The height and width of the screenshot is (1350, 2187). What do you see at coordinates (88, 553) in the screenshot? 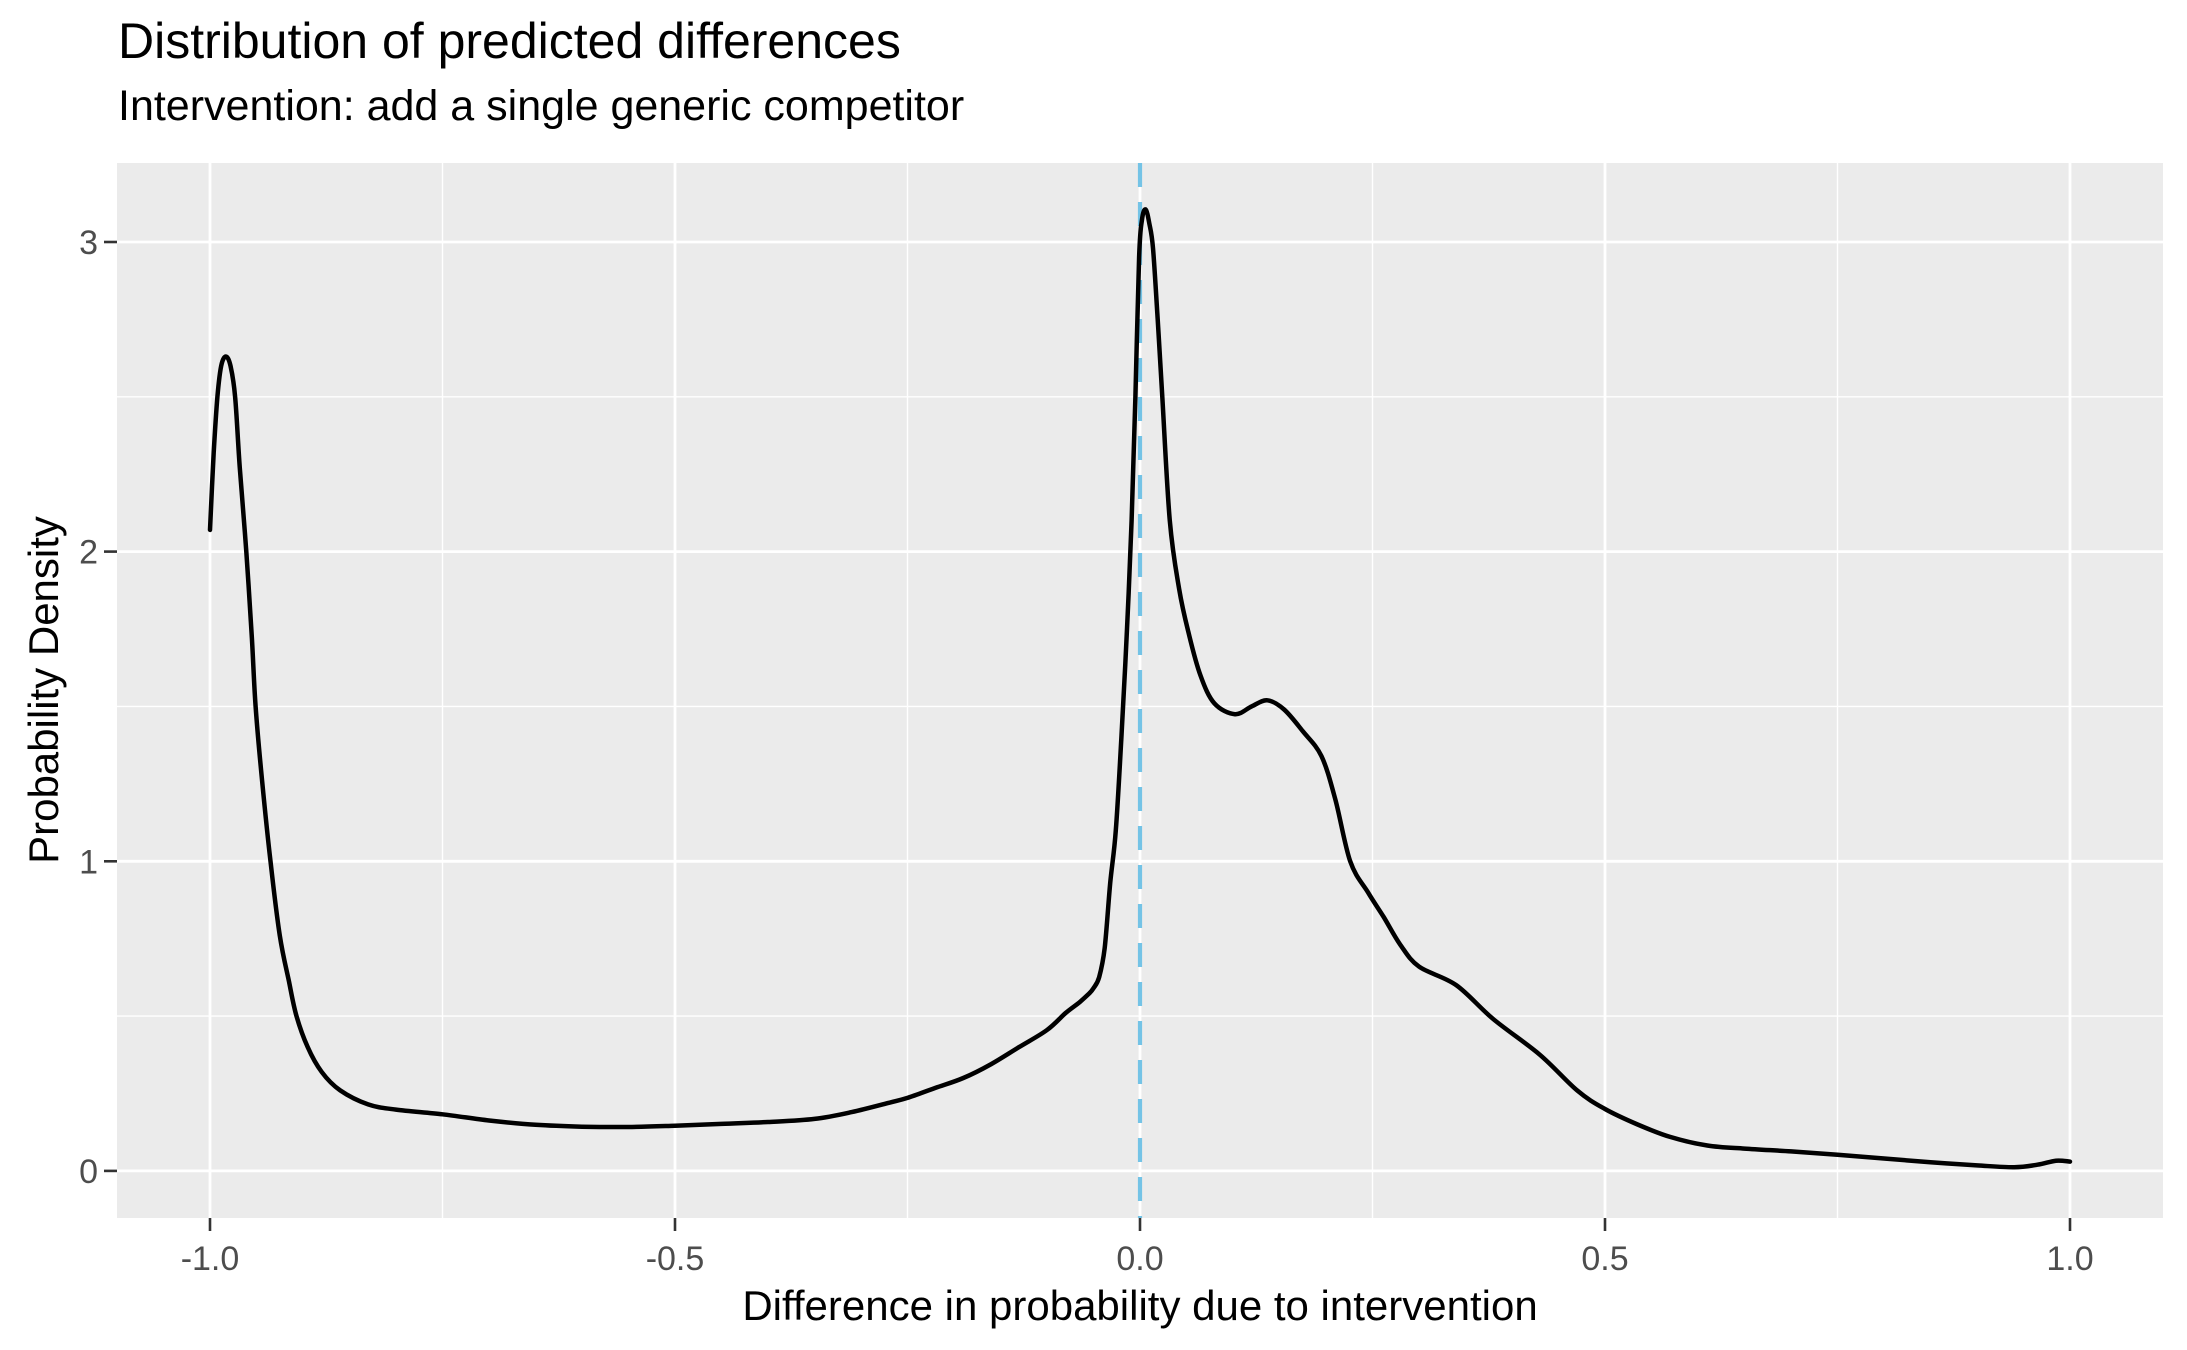
I see `y-tick-label: 2` at bounding box center [88, 553].